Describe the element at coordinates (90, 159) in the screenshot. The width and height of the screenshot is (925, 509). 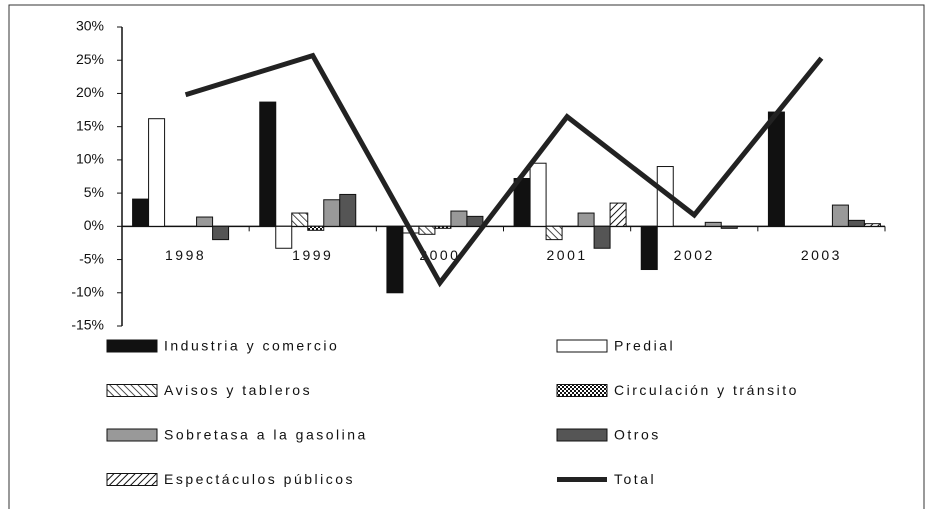
I see `y-tick-label: 10%` at that location.